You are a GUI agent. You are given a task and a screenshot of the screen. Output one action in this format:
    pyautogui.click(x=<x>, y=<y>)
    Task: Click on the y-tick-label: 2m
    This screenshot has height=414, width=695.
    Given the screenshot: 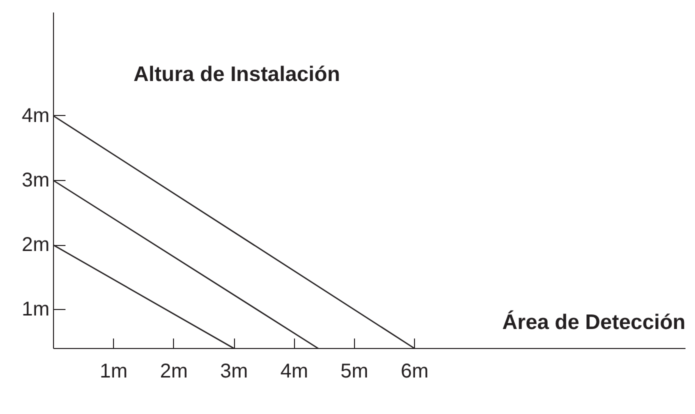 What is the action you would take?
    pyautogui.click(x=36, y=245)
    